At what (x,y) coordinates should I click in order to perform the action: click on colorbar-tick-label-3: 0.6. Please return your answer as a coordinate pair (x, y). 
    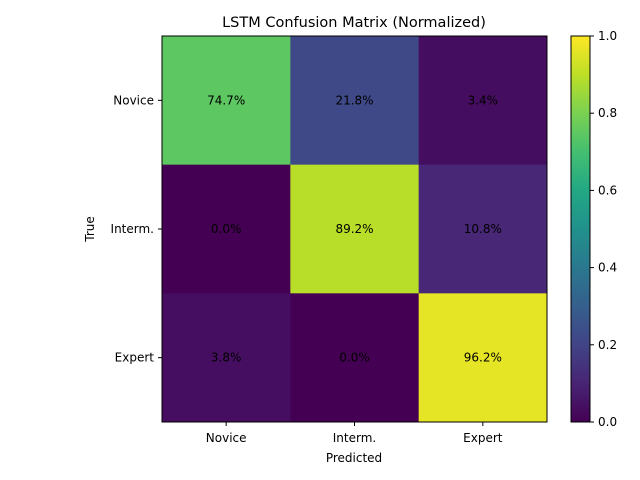
    Looking at the image, I should click on (607, 190).